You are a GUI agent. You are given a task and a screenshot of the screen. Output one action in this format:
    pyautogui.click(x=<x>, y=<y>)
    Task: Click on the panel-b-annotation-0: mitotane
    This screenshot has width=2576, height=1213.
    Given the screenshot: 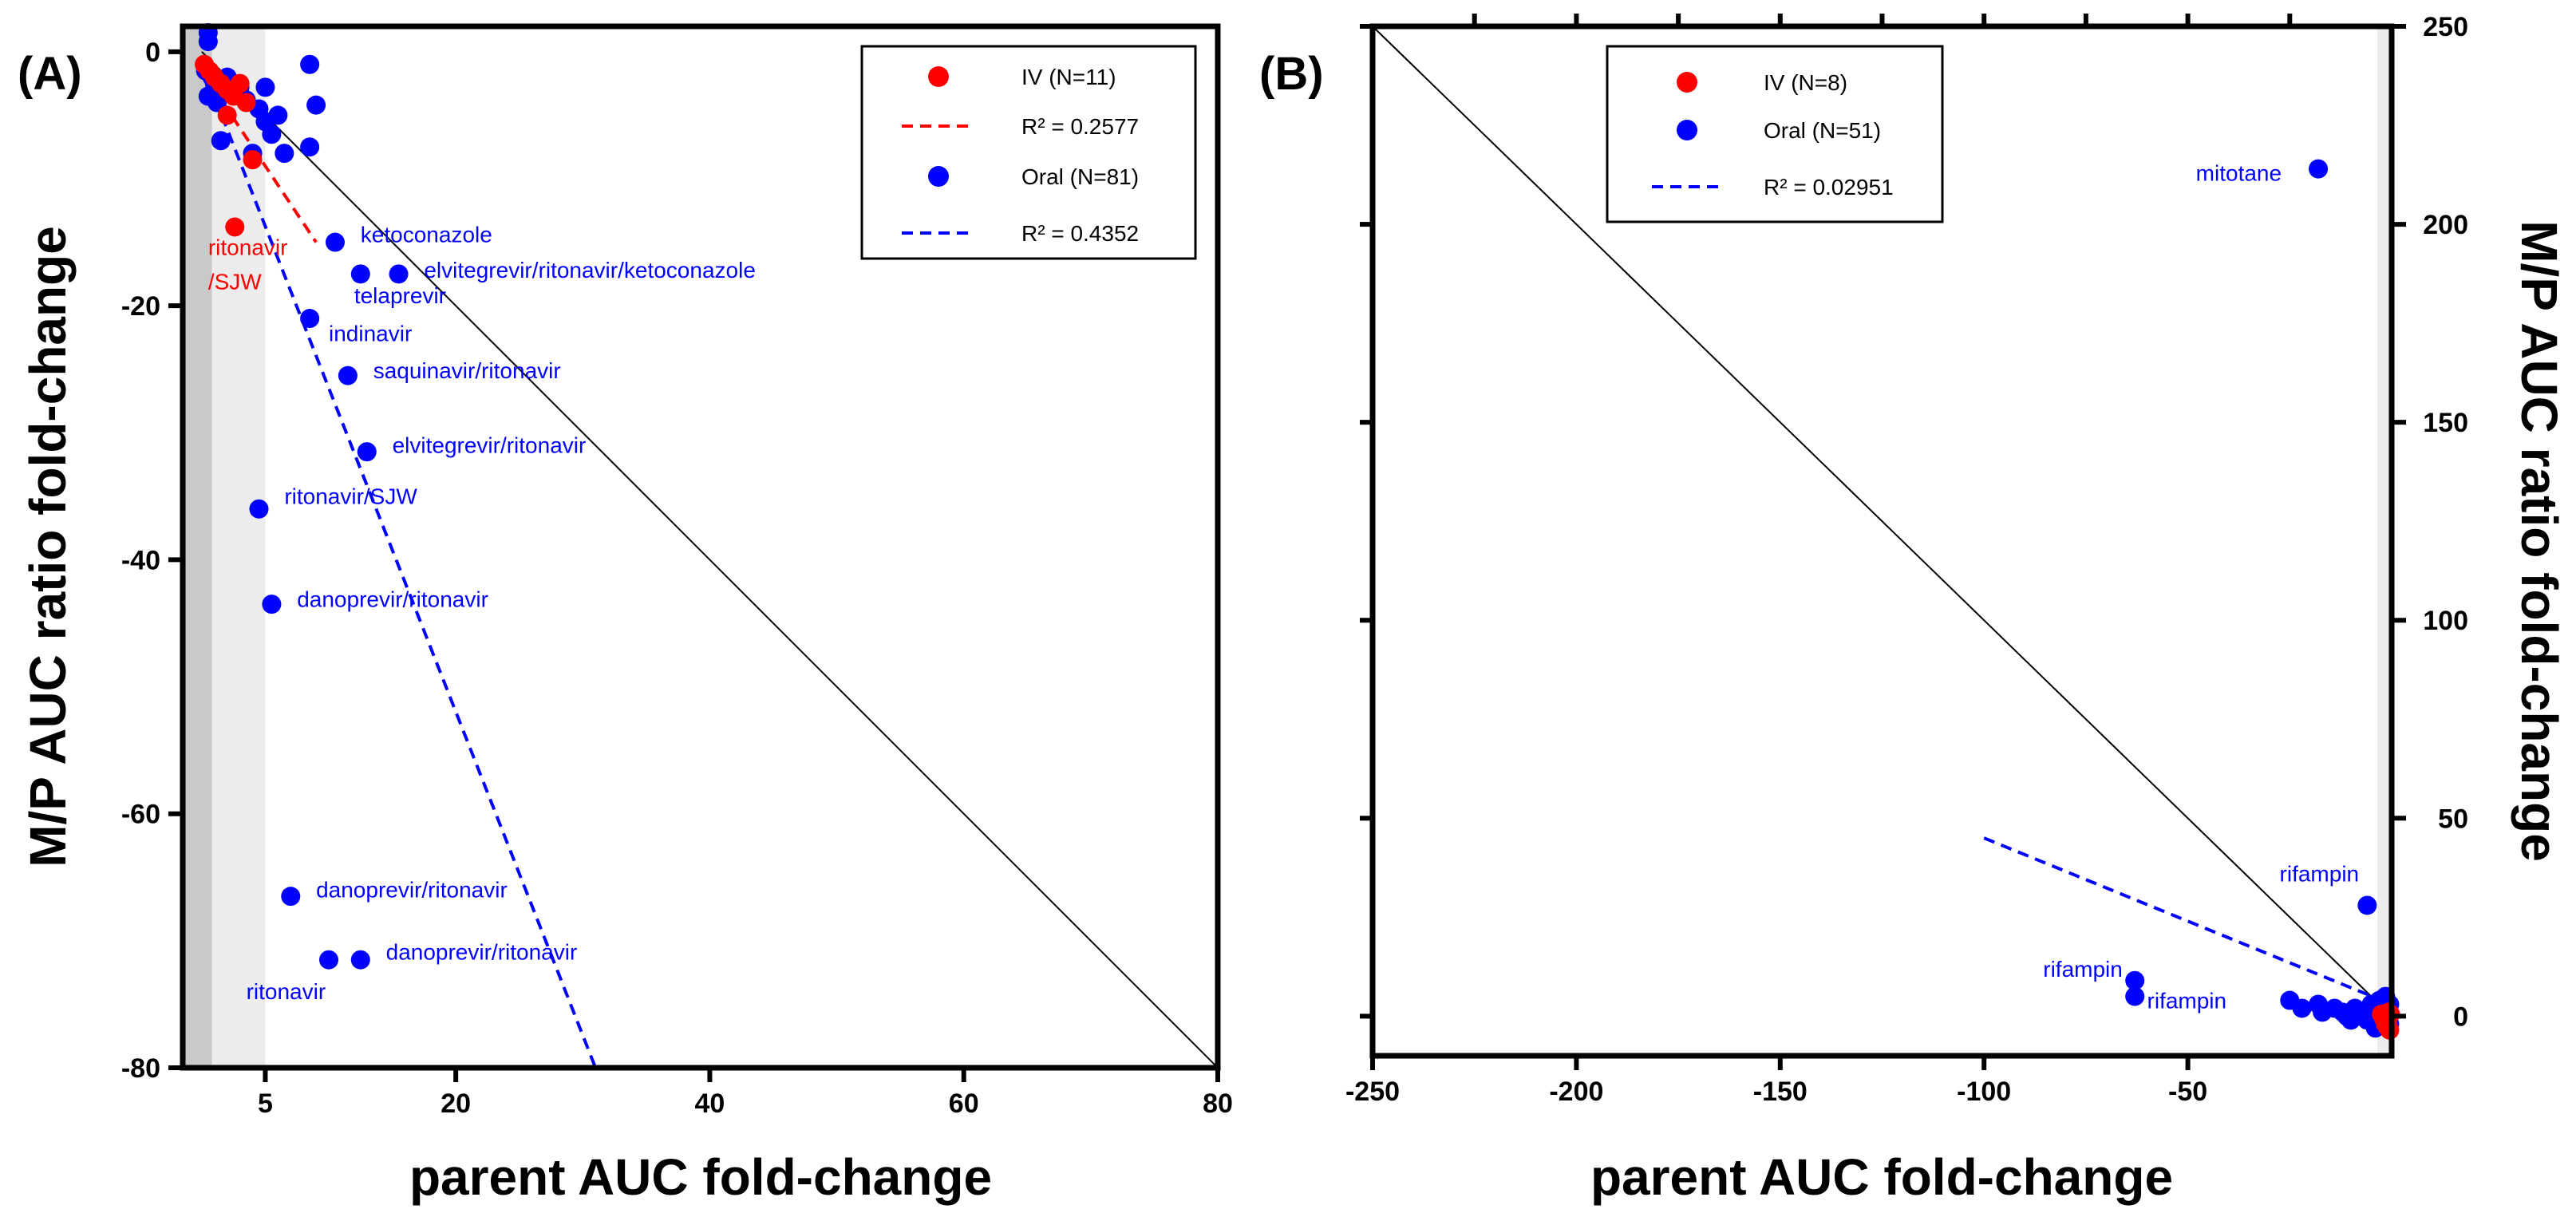 What is the action you would take?
    pyautogui.click(x=2239, y=173)
    